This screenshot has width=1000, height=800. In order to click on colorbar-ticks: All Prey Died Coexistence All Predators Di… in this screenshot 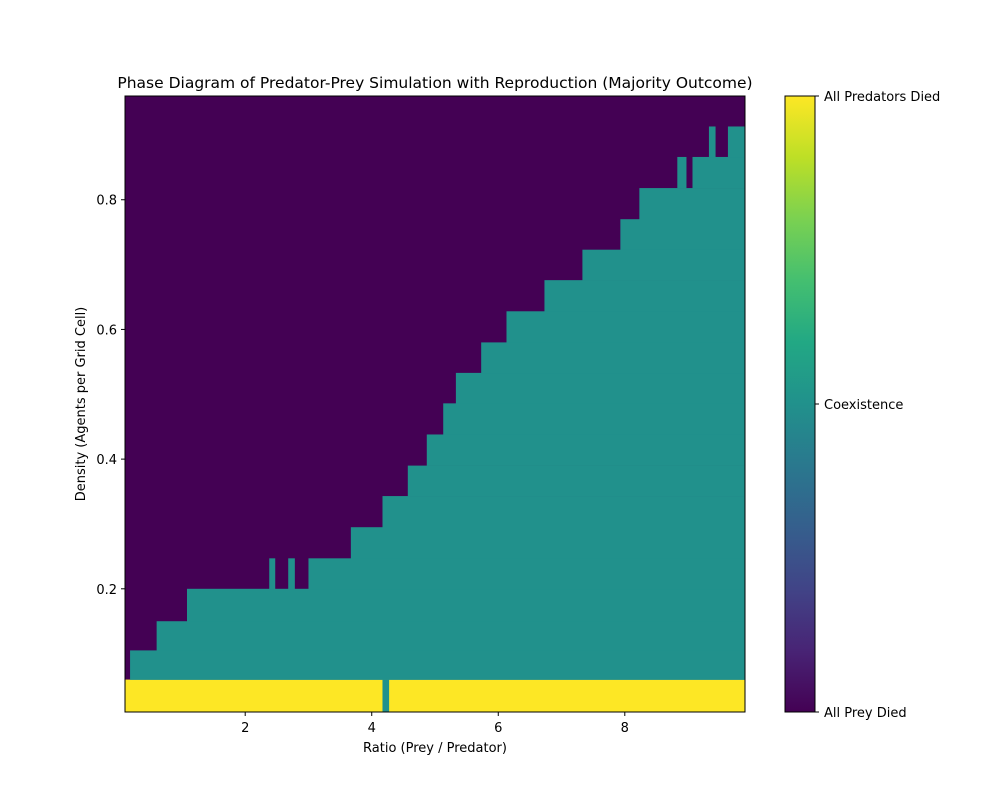, I will do `click(877, 405)`.